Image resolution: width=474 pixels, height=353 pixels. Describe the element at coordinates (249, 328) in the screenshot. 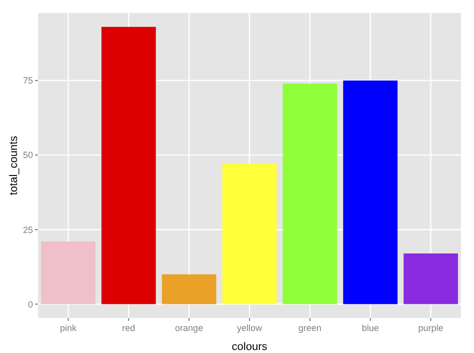

I see `x-tick-label: yellow` at that location.